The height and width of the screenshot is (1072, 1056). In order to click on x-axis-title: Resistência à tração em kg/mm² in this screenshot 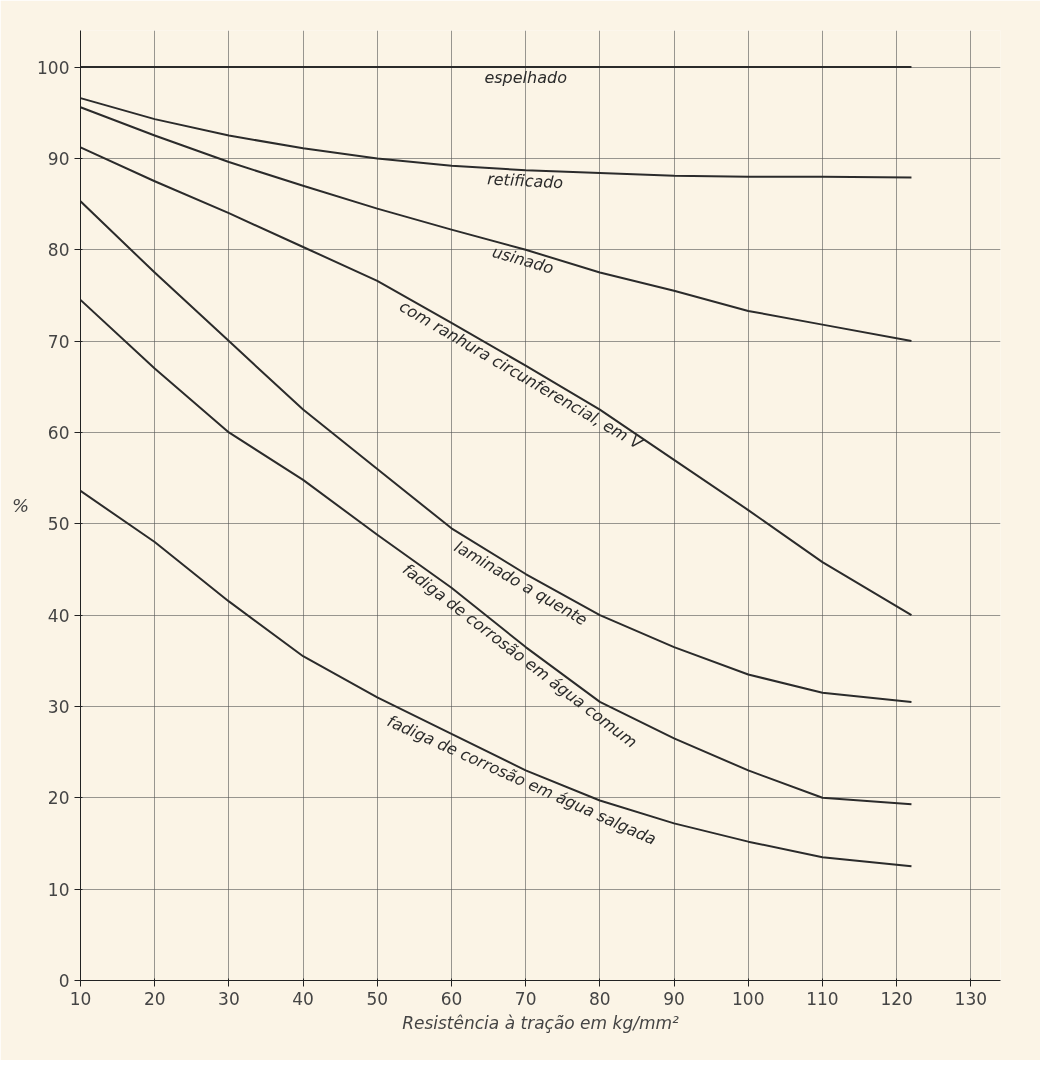, I will do `click(541, 1022)`.